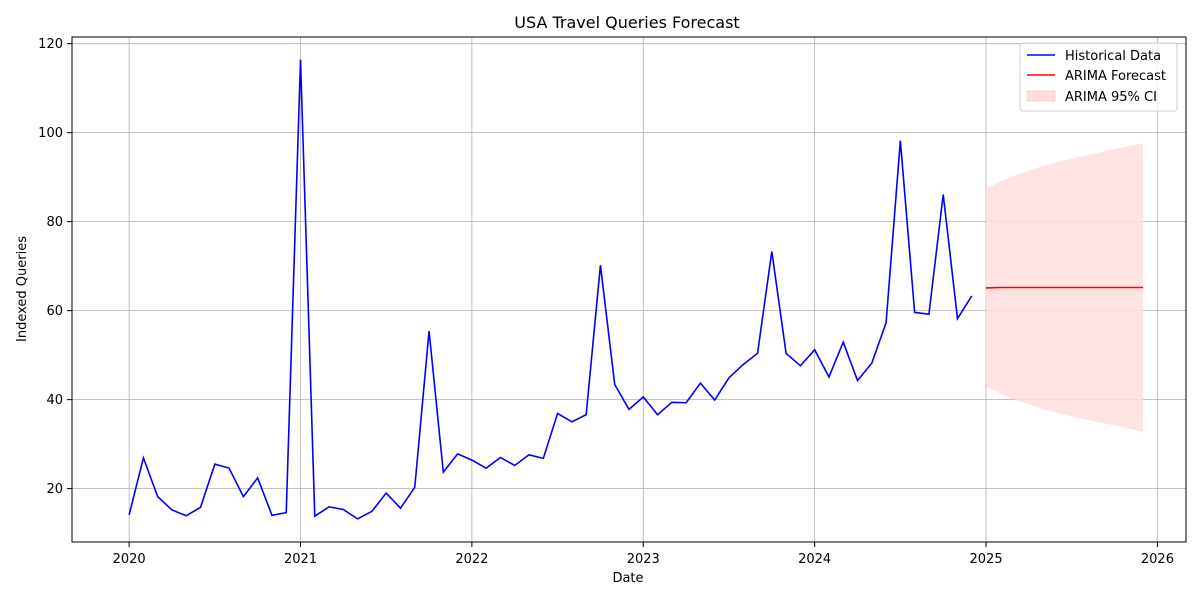  I want to click on x-axis: 2020 2021 2022 2023 2024 2025 2026, so click(643, 554).